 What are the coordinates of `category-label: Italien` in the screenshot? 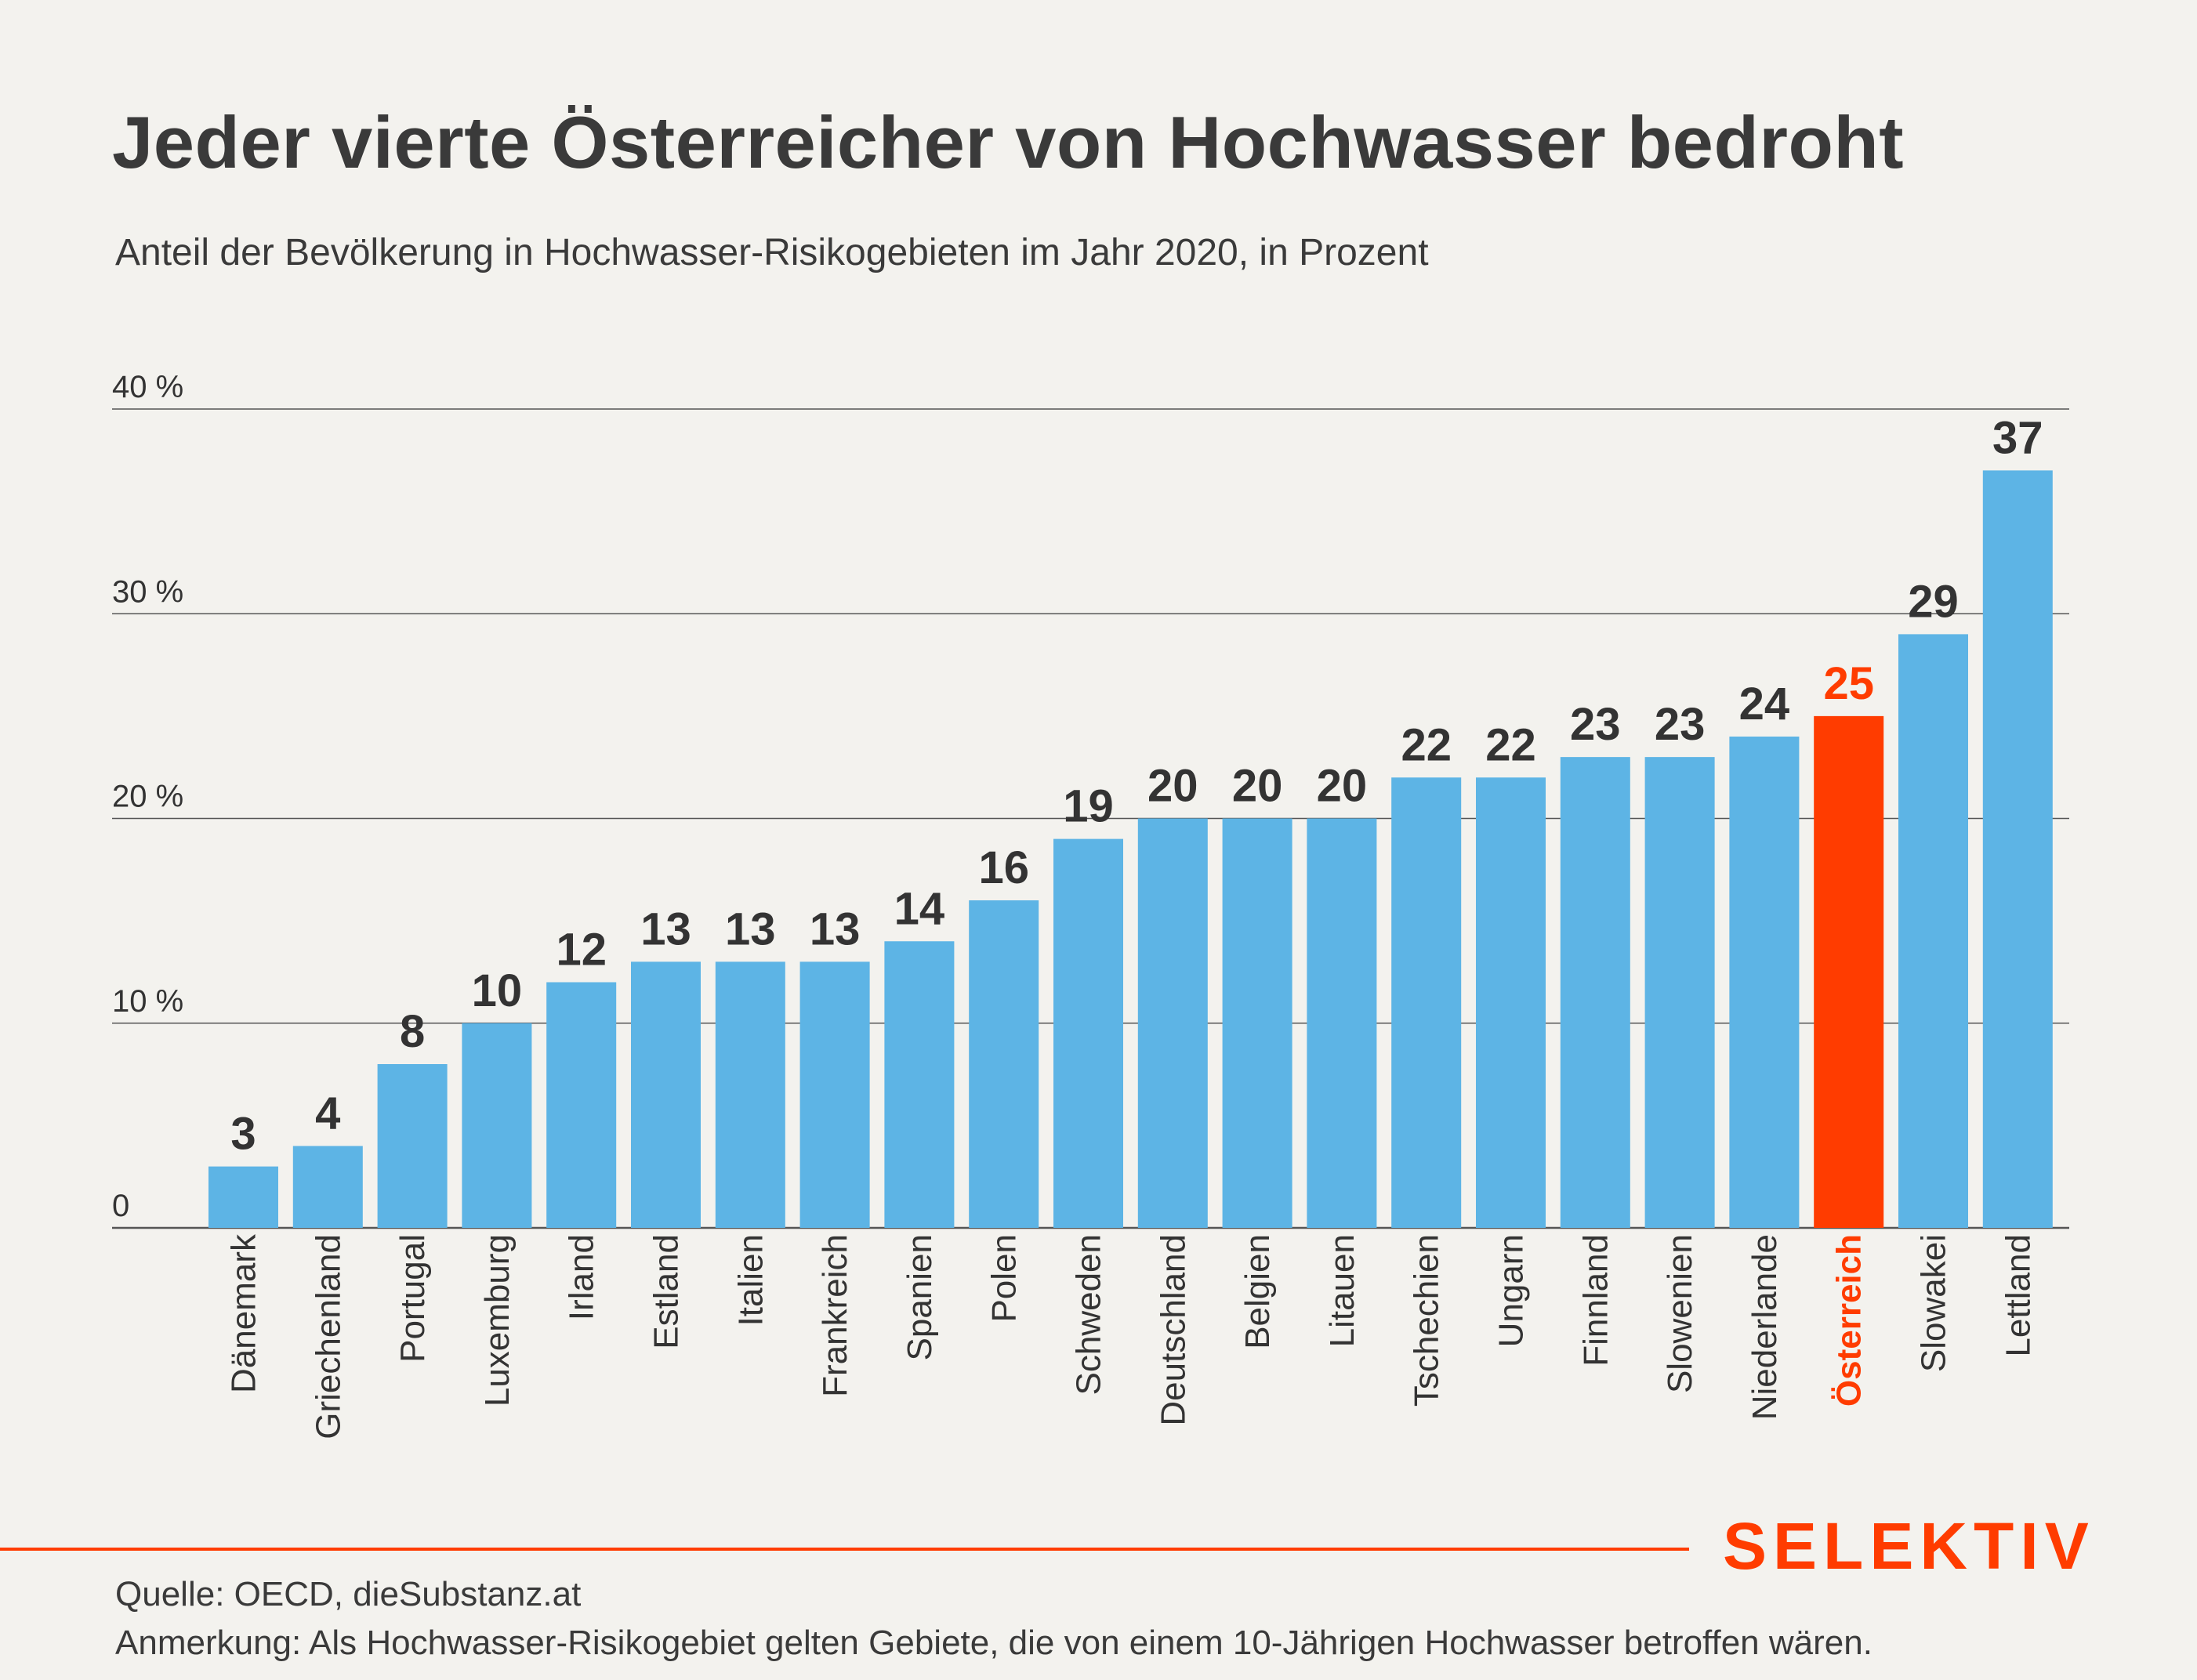 It's located at (750, 1280).